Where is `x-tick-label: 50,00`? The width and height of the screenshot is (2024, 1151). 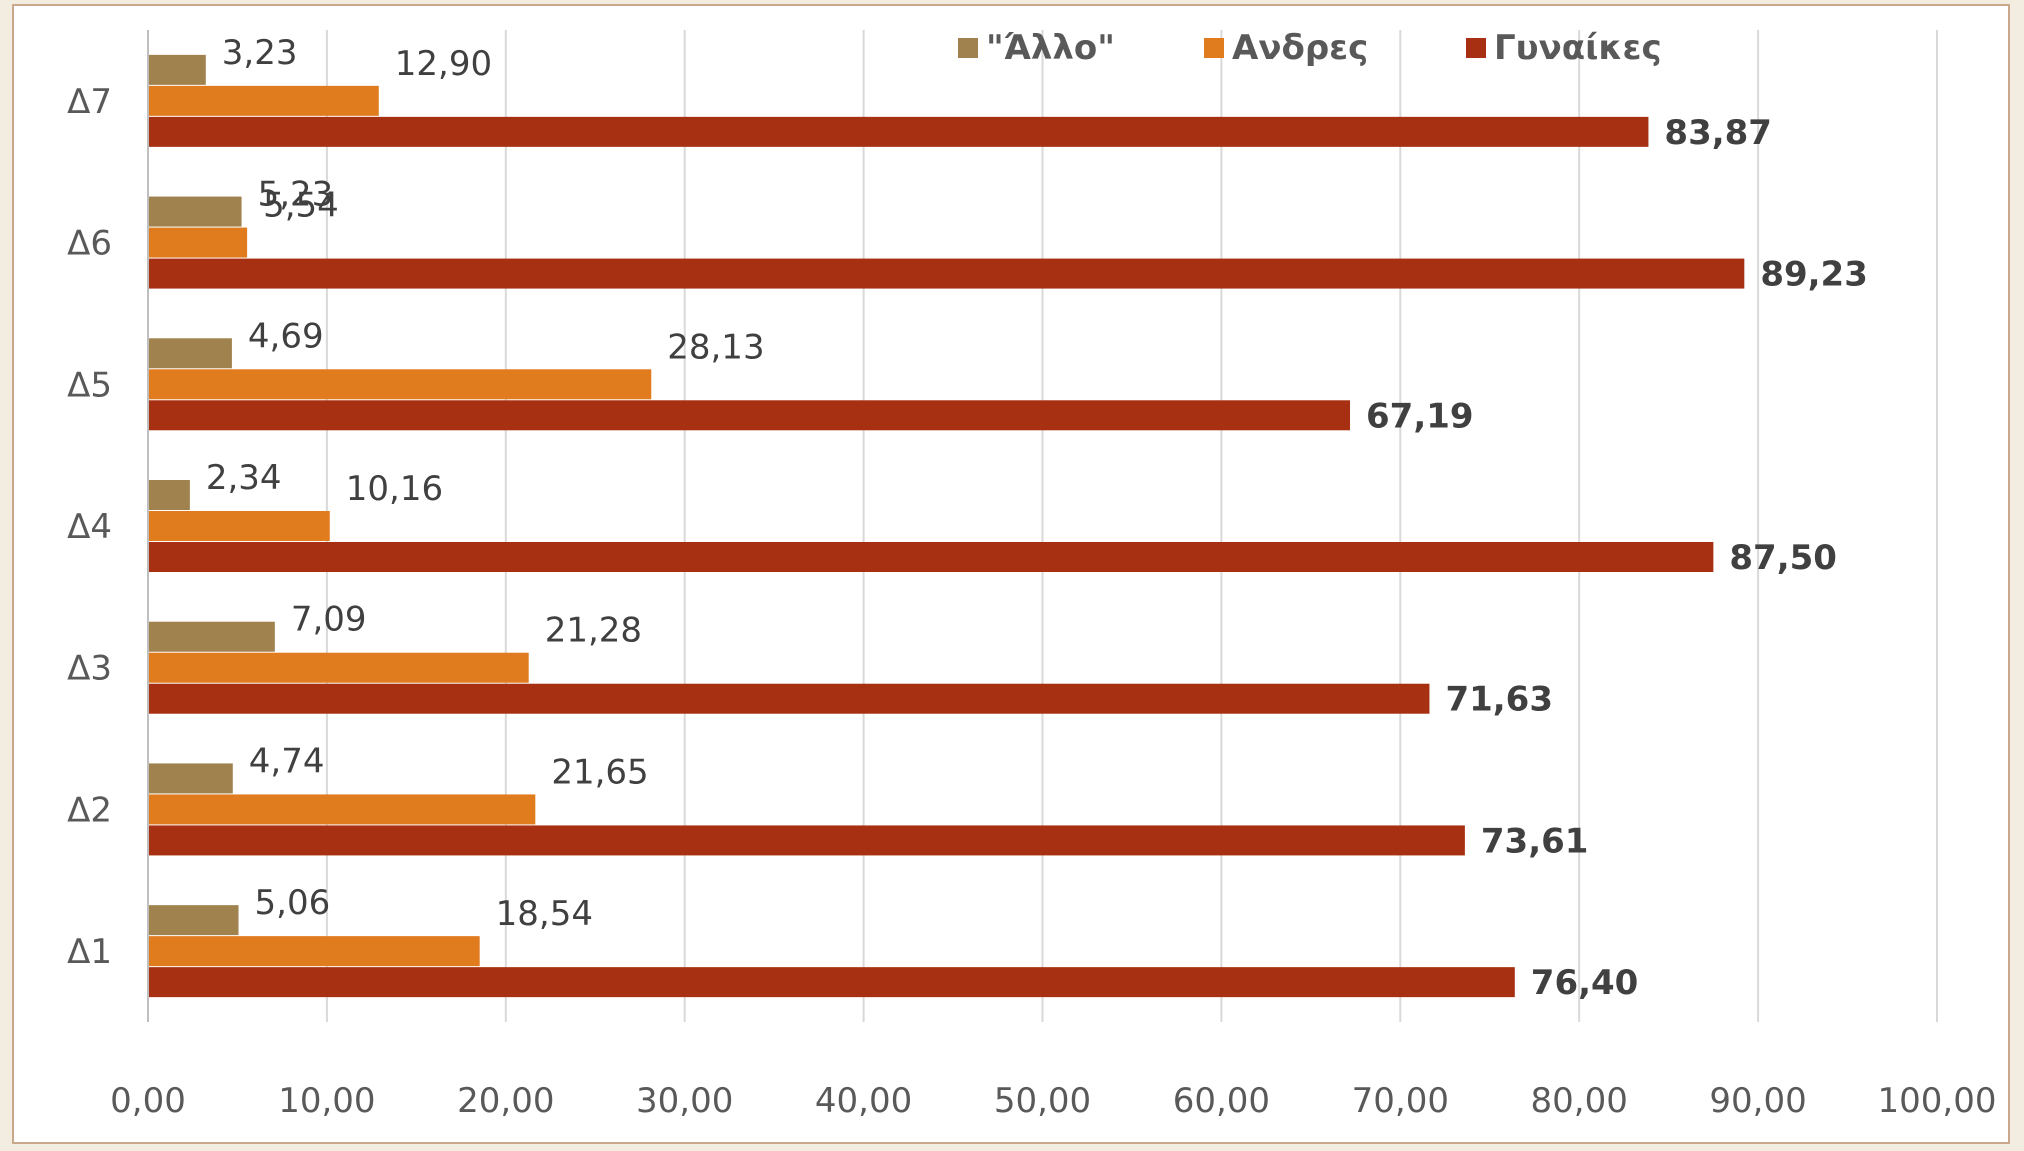 x-tick-label: 50,00 is located at coordinates (1042, 1101).